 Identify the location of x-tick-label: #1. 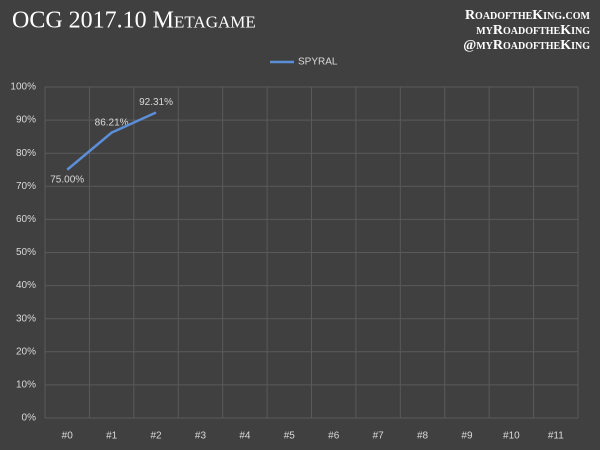
(112, 436).